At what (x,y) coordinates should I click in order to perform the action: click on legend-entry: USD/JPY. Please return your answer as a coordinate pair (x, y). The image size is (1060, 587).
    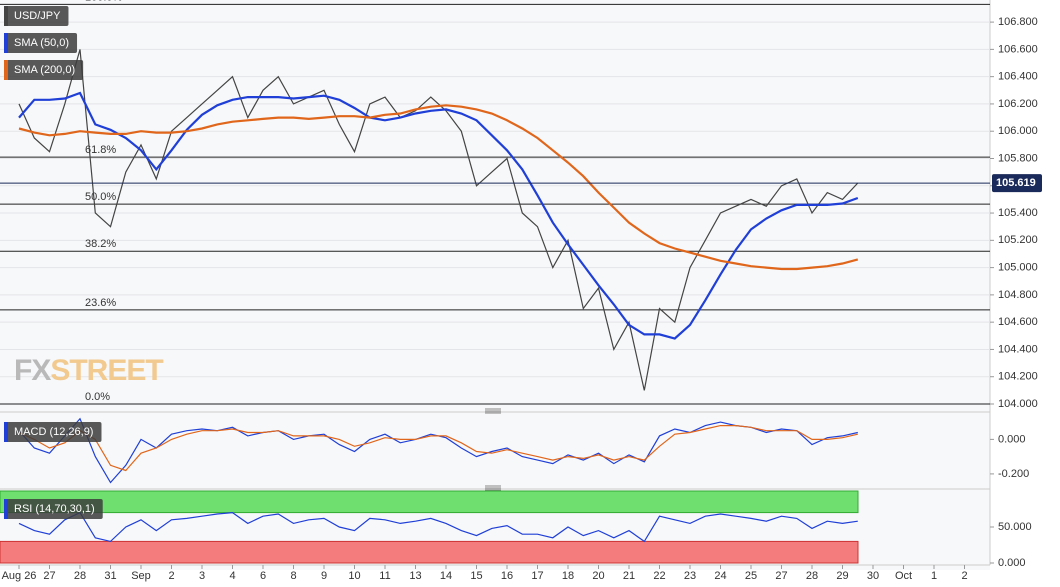
    Looking at the image, I should click on (36, 16).